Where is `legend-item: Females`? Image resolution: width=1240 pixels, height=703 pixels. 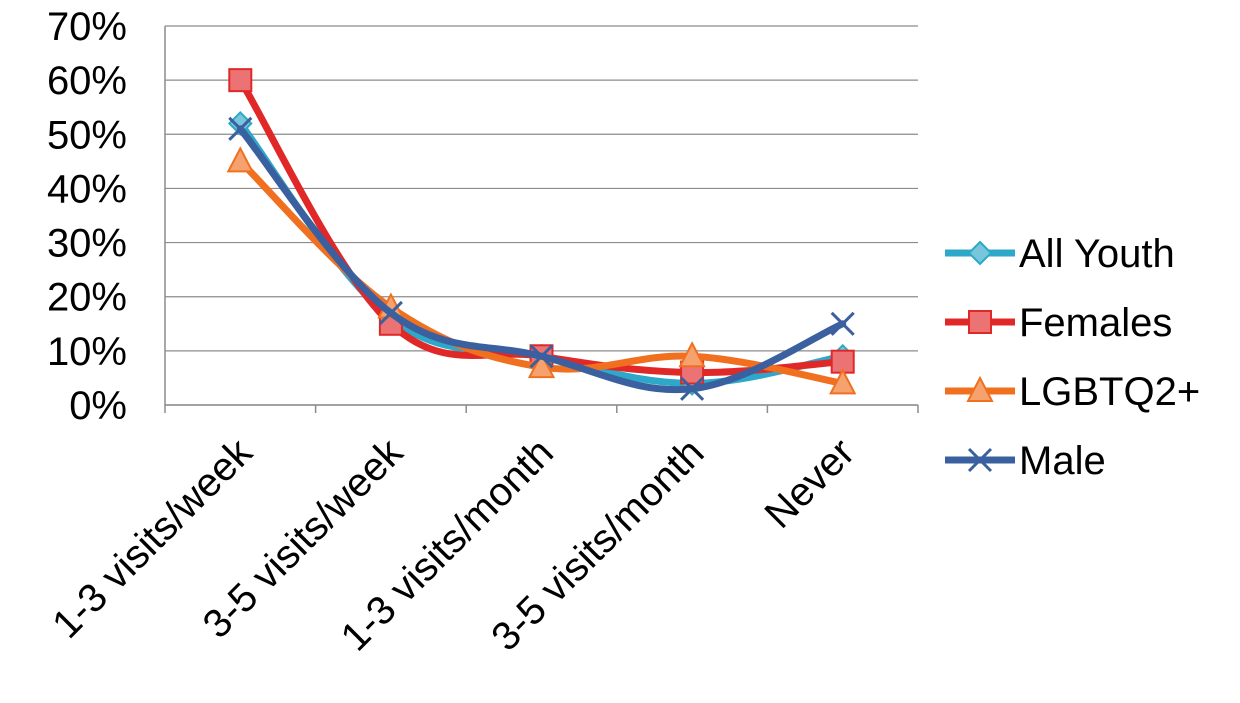 legend-item: Females is located at coordinates (1058, 323).